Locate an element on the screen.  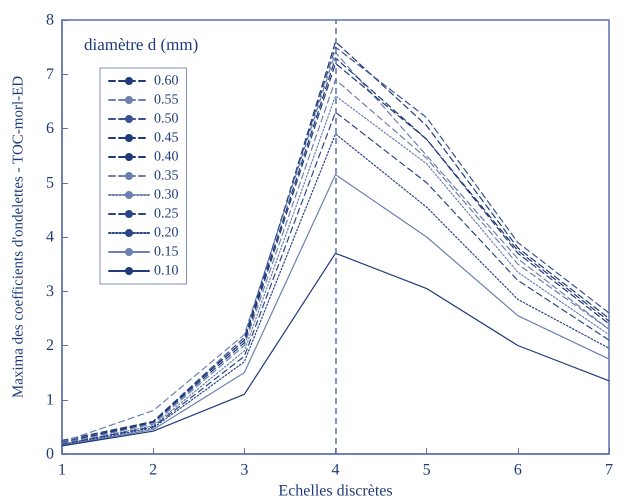
x-tick-label: 3 is located at coordinates (244, 470).